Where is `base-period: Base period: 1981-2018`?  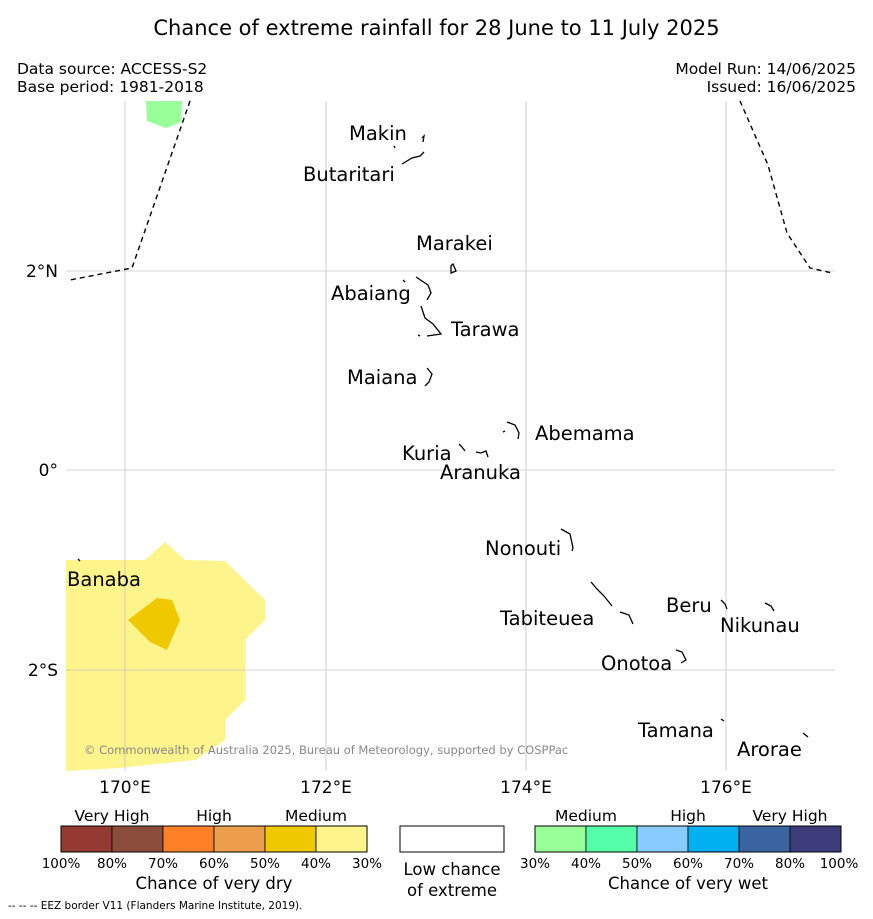 base-period: Base period: 1981-2018 is located at coordinates (110, 87).